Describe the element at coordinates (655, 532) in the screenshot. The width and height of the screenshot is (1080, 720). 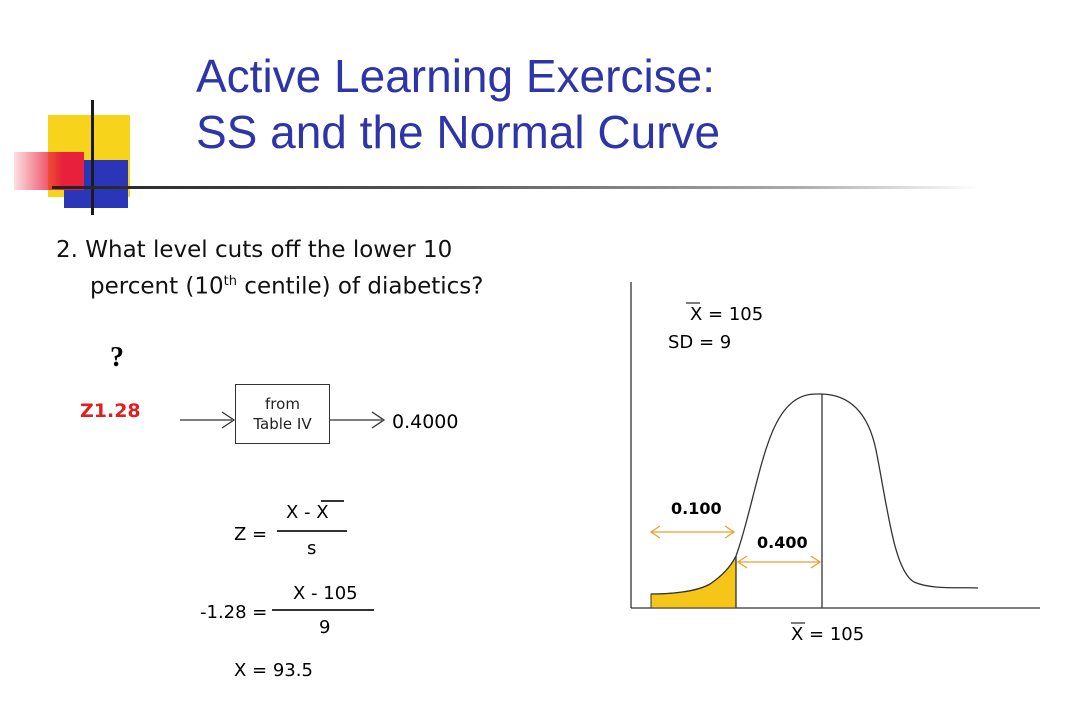
I see `tail-area-arrow-left-head` at that location.